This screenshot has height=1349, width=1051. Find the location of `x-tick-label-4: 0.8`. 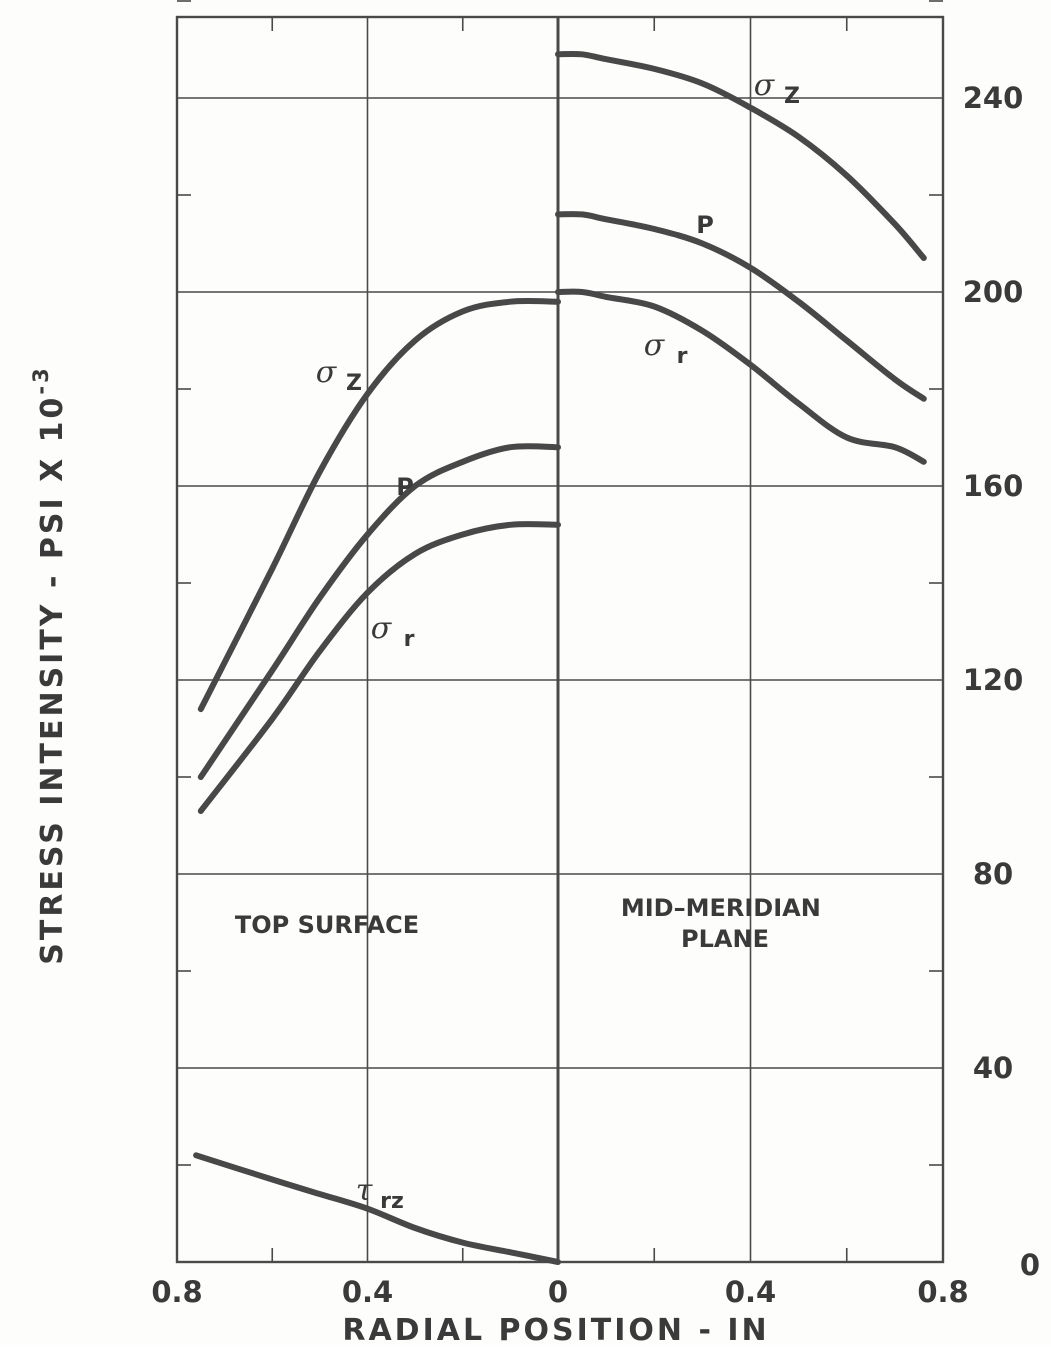

x-tick-label-4: 0.8 is located at coordinates (942, 1292).